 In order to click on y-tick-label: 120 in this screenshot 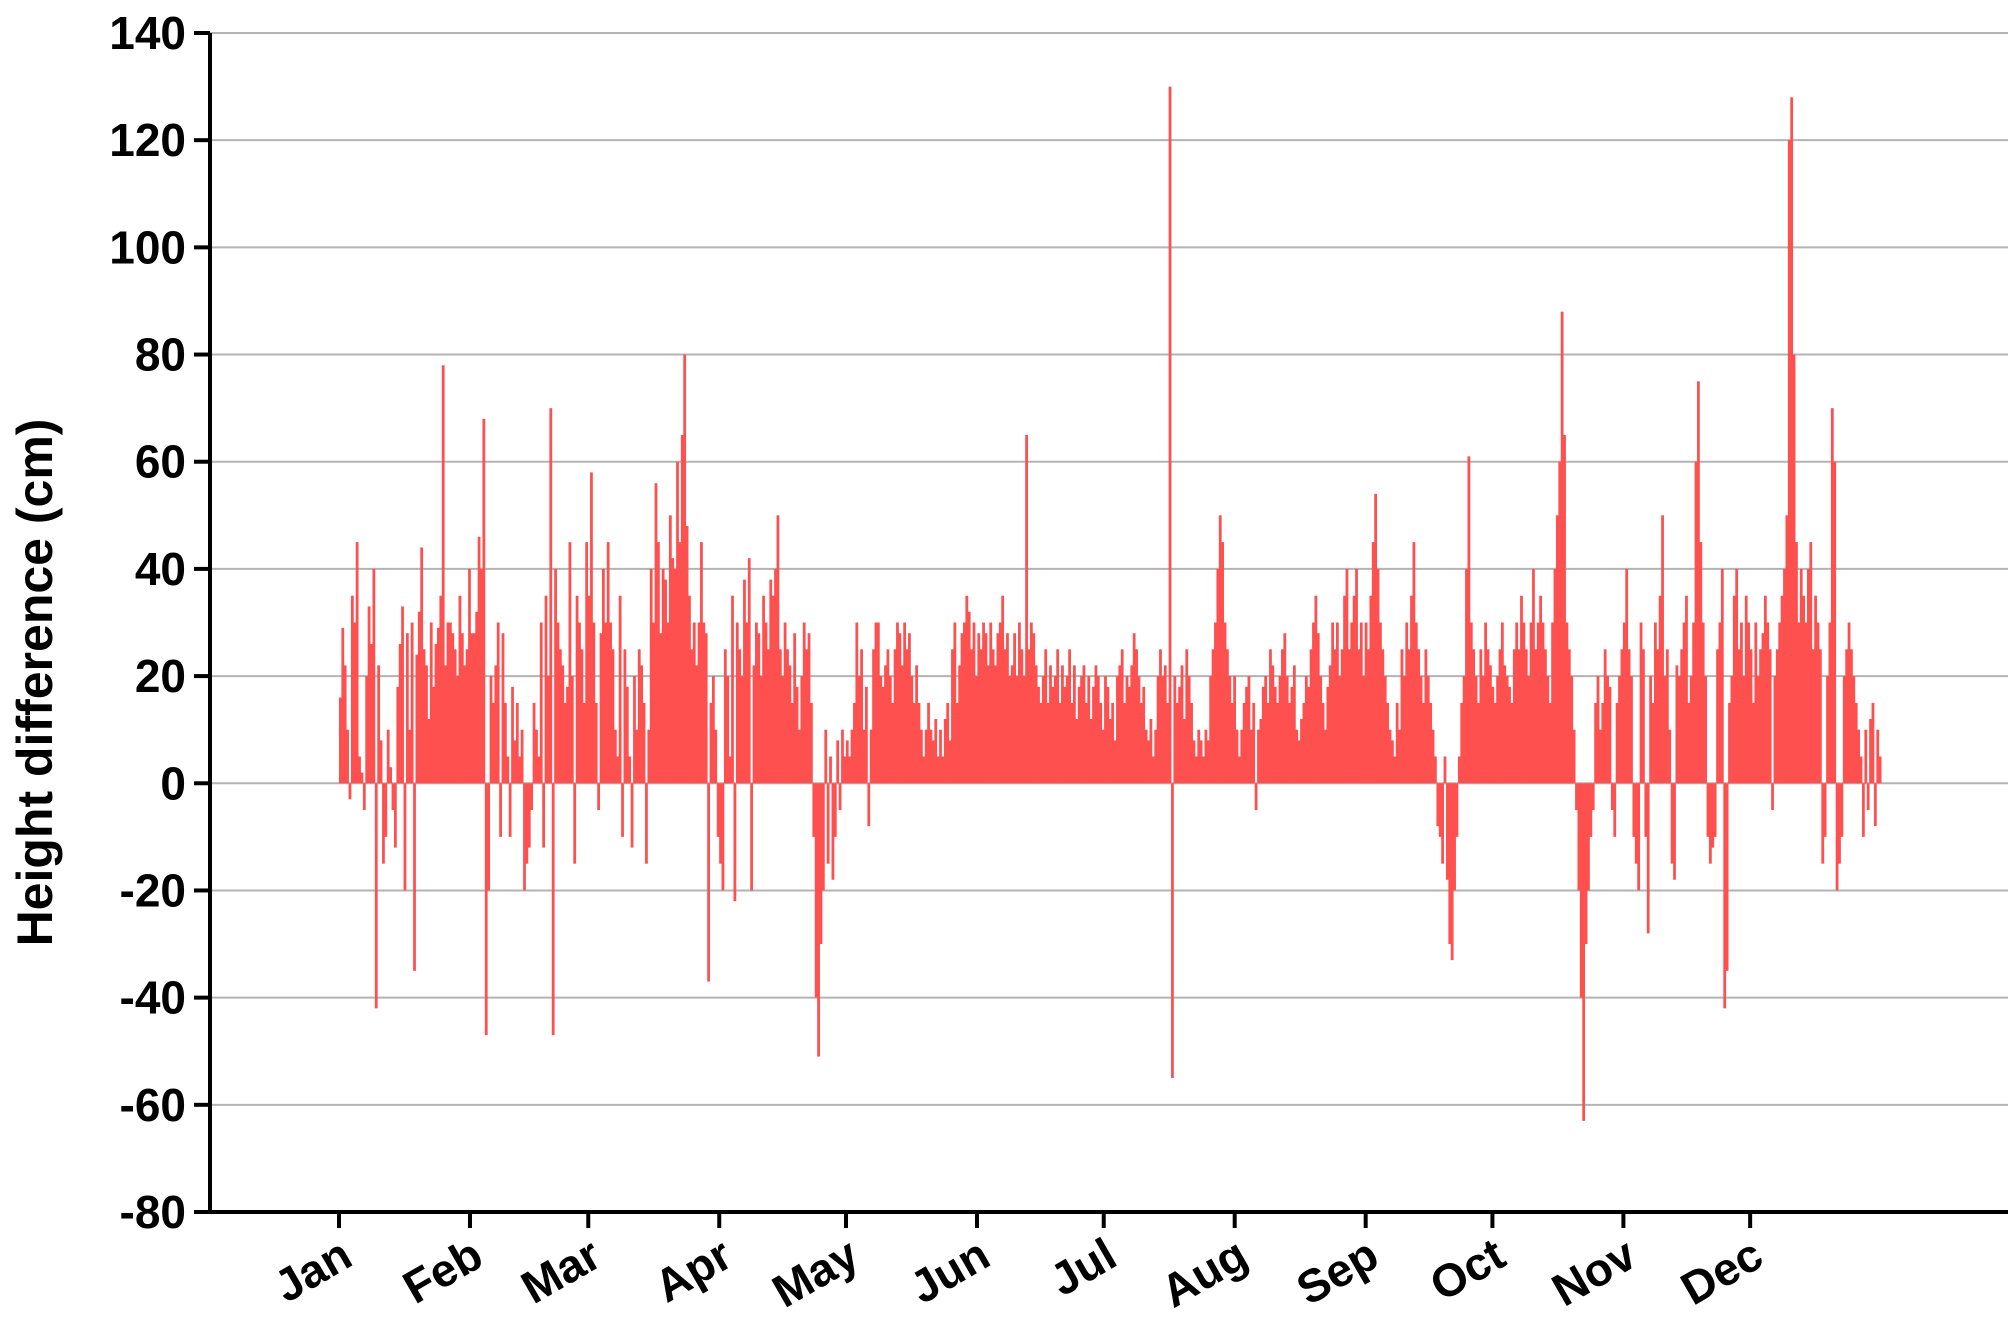, I will do `click(147, 140)`.